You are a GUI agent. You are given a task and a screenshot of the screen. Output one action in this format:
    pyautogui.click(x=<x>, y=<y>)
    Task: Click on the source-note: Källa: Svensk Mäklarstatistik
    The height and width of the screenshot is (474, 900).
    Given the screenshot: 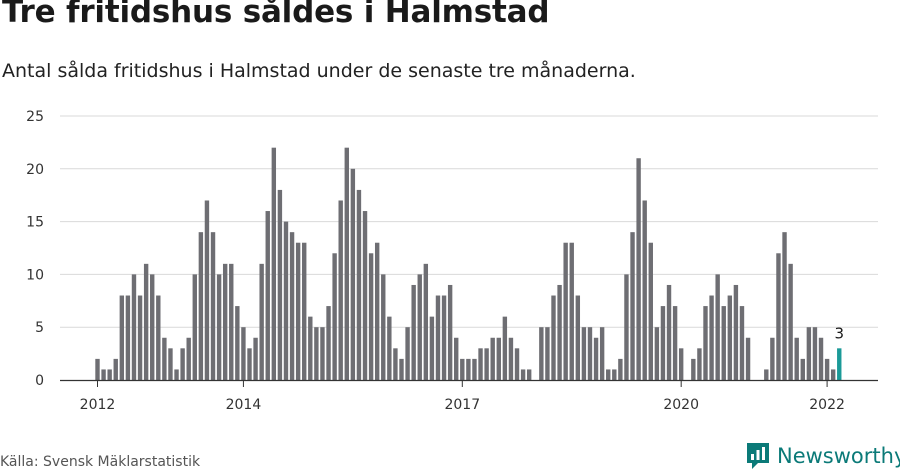 What is the action you would take?
    pyautogui.click(x=100, y=462)
    